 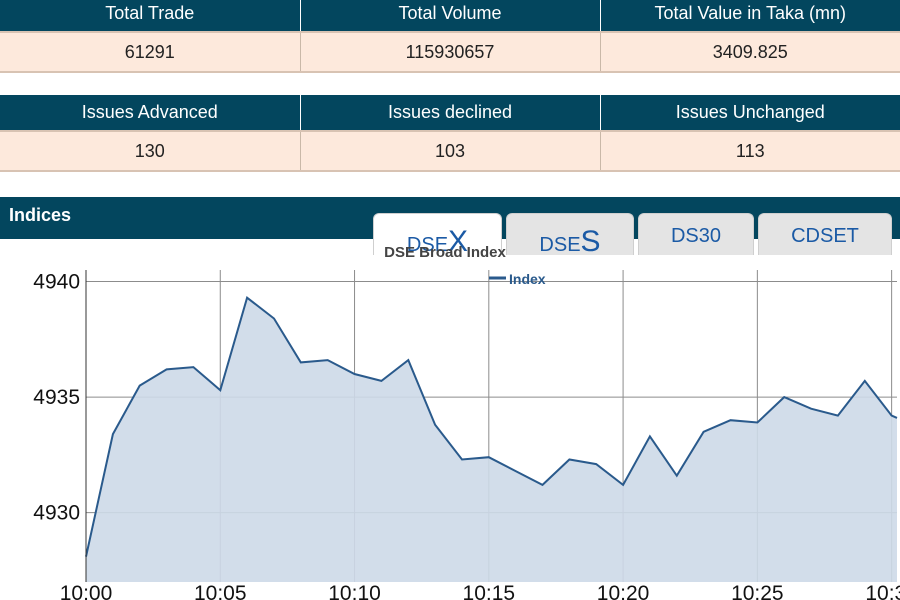 I want to click on value-issues-advanced: 130, so click(x=150, y=151).